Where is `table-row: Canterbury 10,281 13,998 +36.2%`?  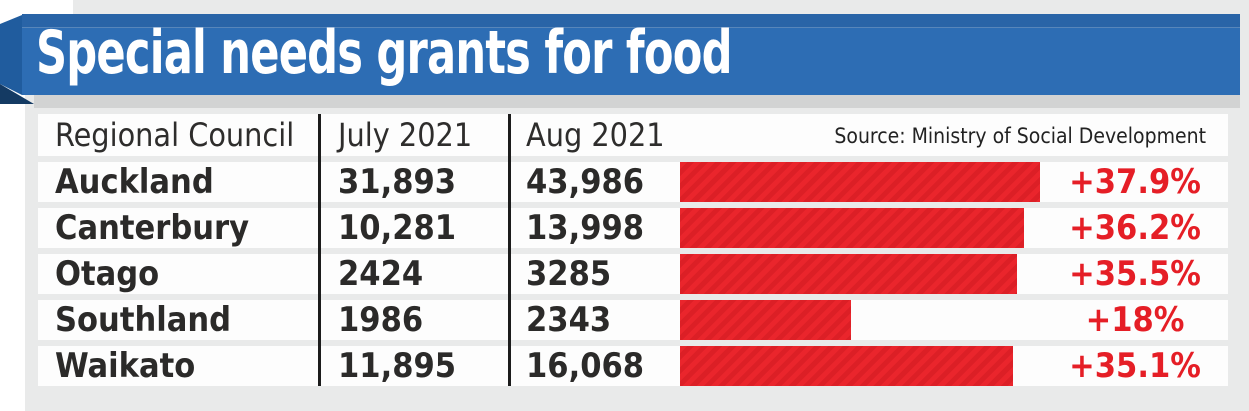
table-row: Canterbury 10,281 13,998 +36.2% is located at coordinates (633, 228).